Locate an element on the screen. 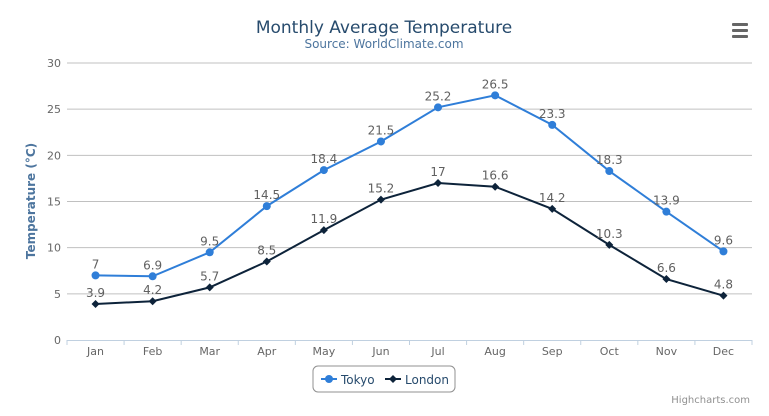 This screenshot has width=769, height=416. data-label: 23.3 is located at coordinates (552, 114).